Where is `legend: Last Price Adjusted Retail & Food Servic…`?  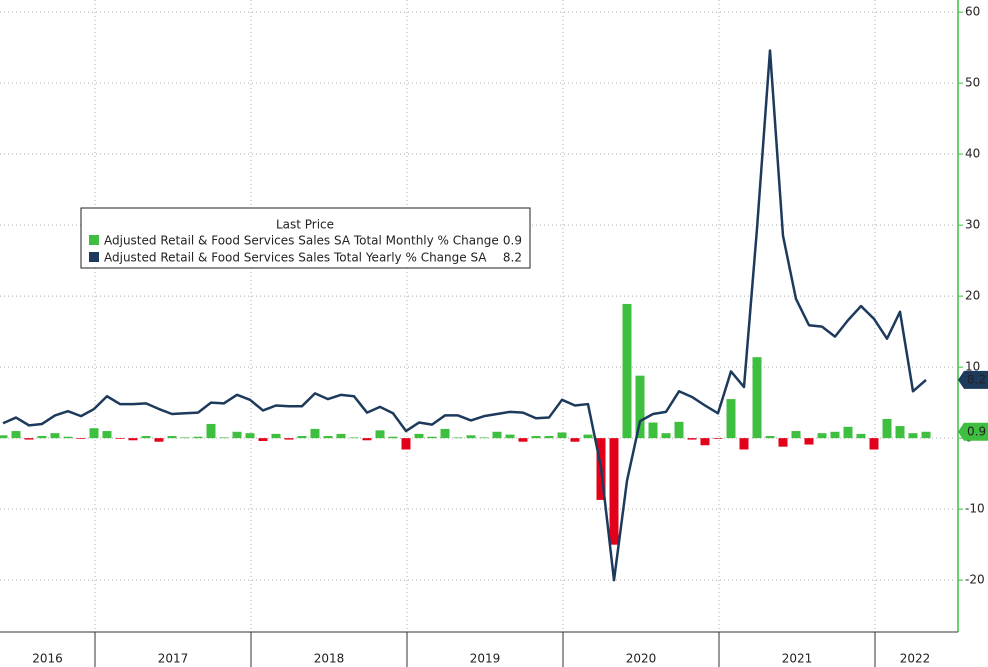
legend: Last Price Adjusted Retail & Food Servic… is located at coordinates (305, 238).